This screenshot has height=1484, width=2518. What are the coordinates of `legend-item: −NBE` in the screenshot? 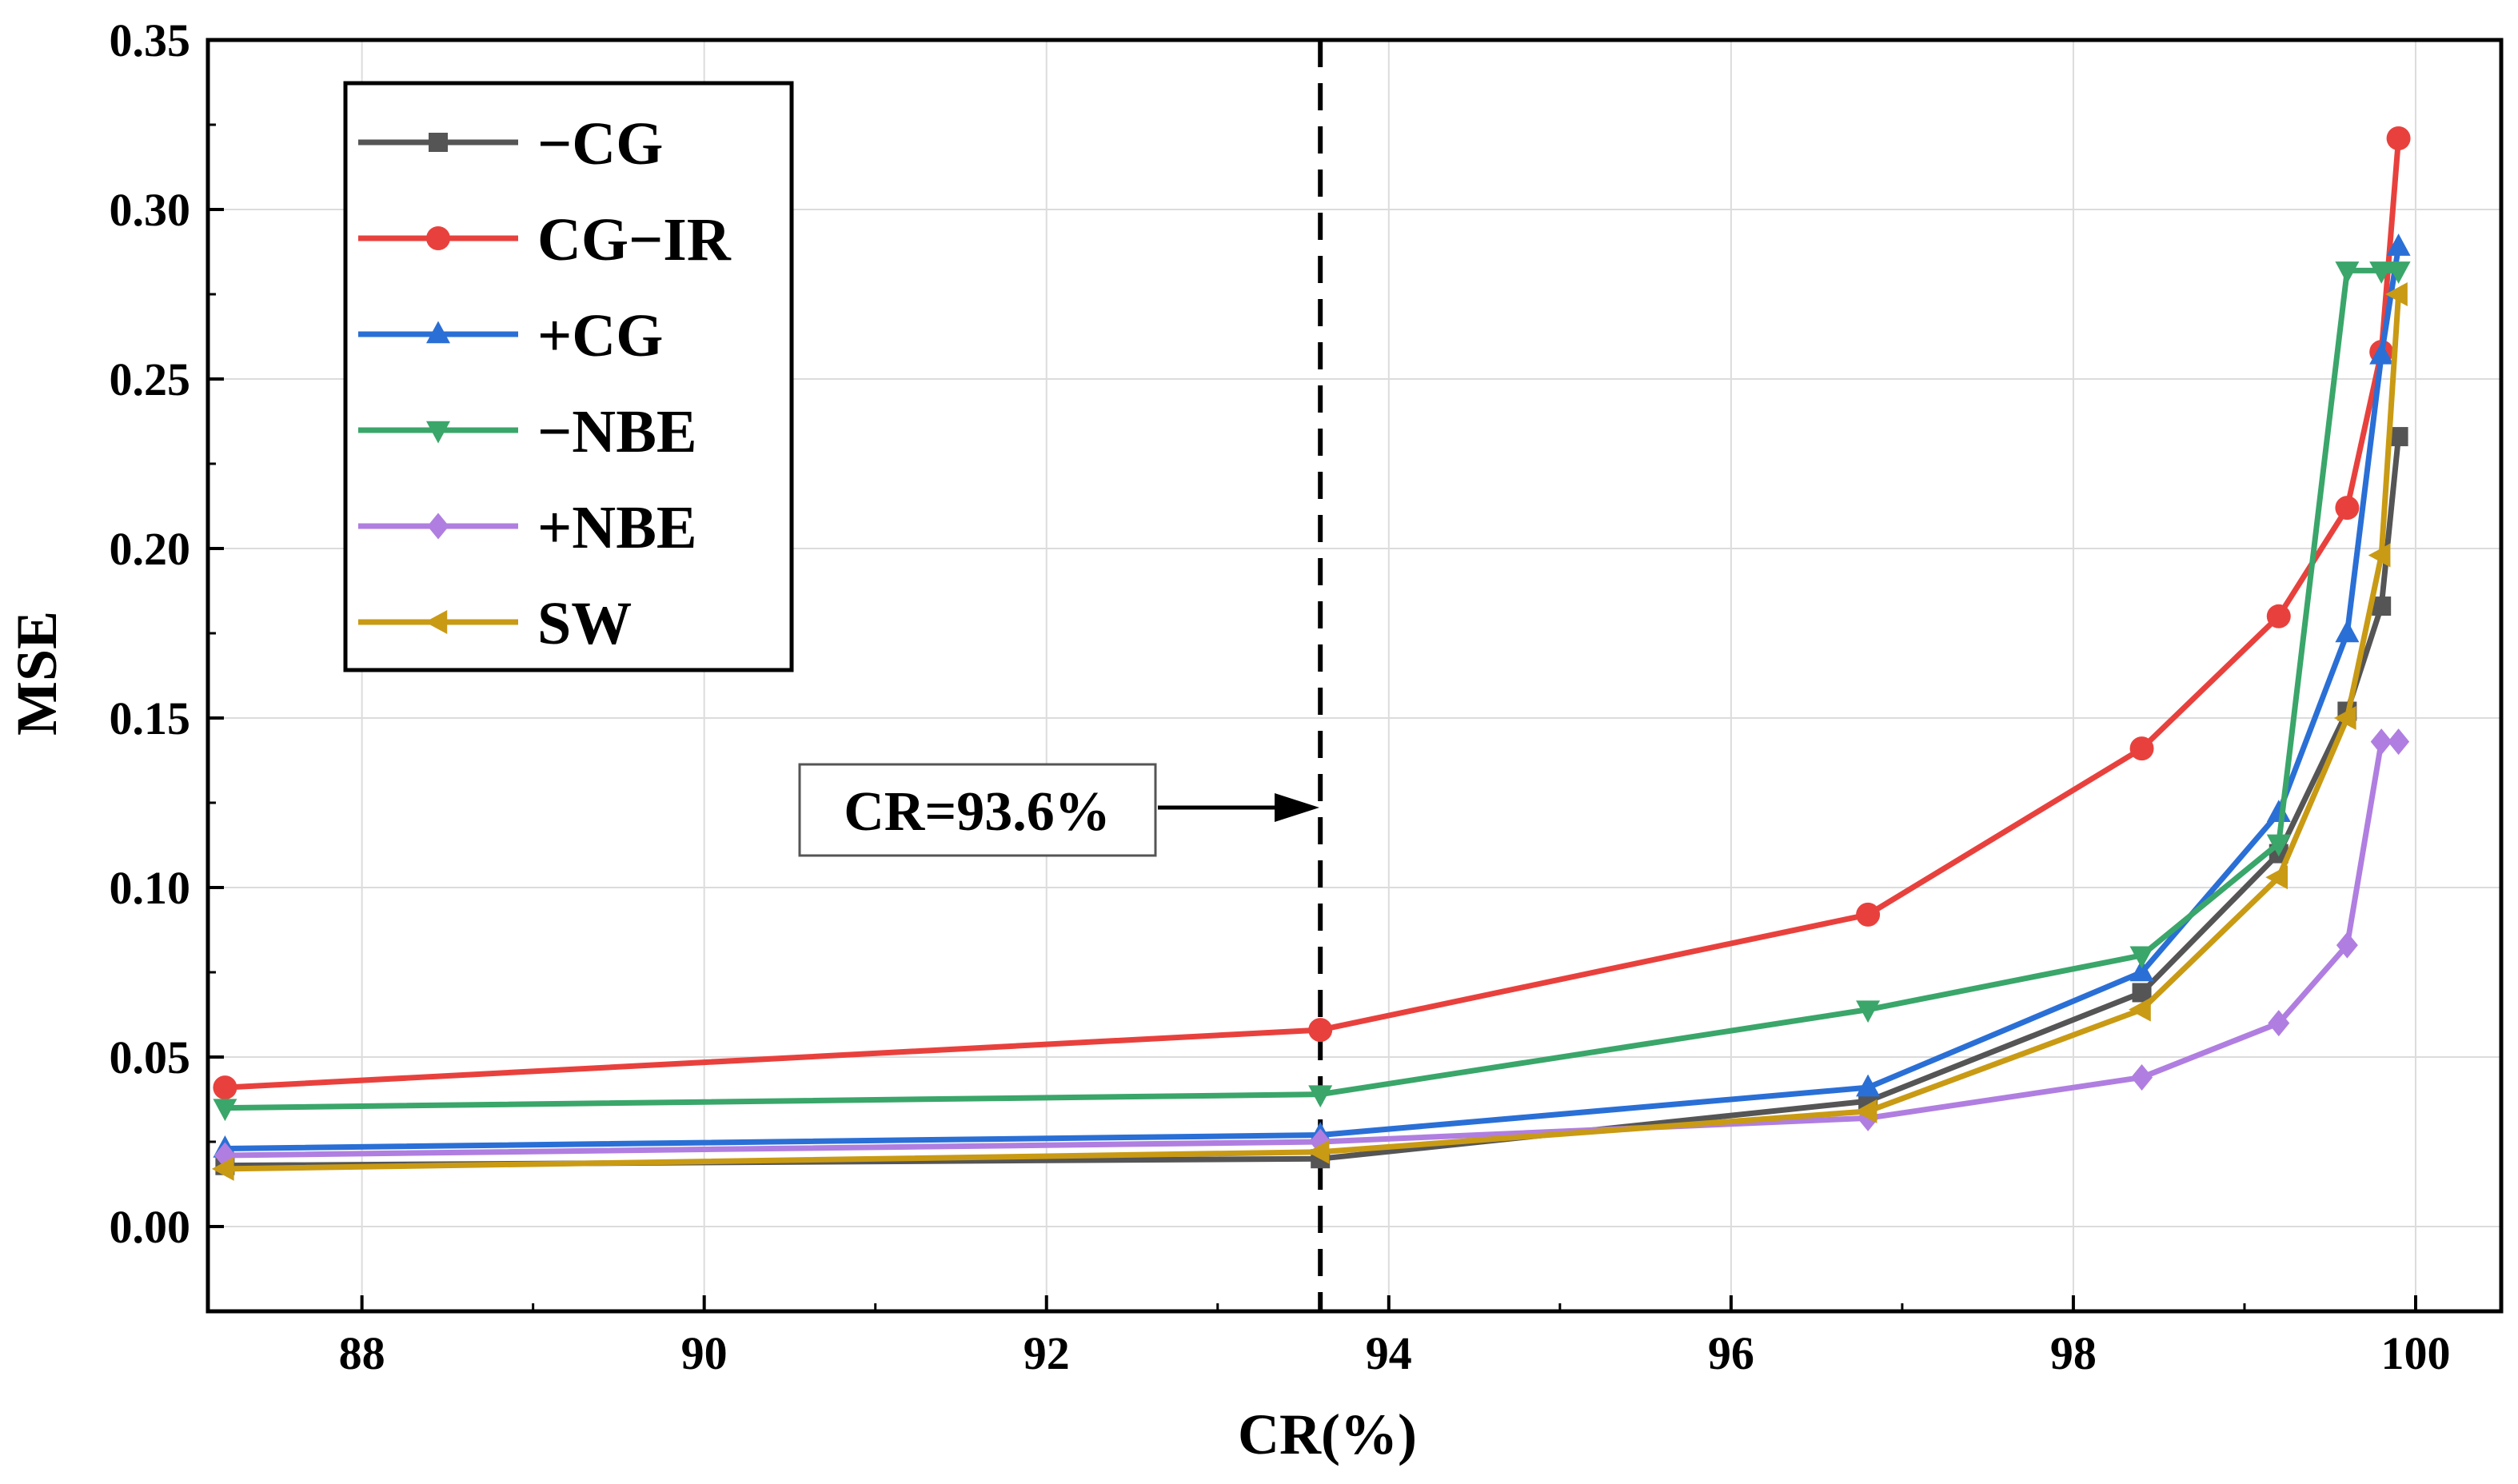 It's located at (527, 431).